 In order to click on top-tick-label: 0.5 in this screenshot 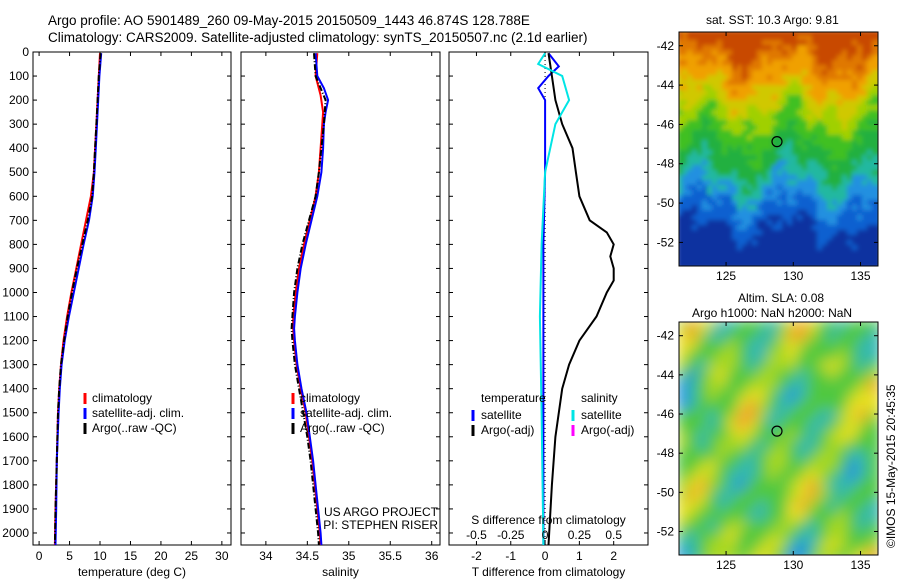, I will do `click(613, 535)`.